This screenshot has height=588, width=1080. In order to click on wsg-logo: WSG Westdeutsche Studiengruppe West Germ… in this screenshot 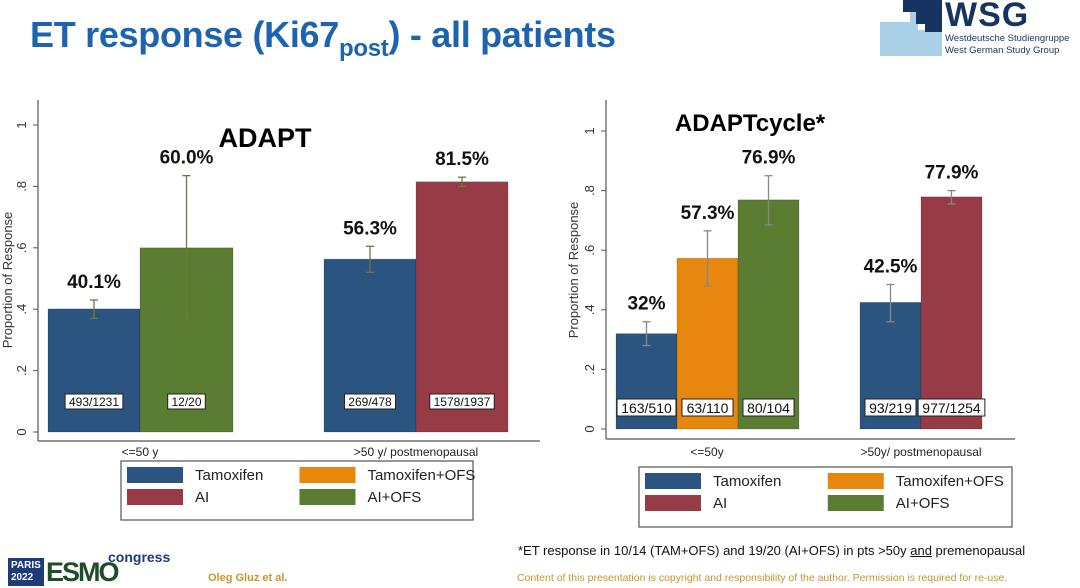, I will do `click(978, 31)`.